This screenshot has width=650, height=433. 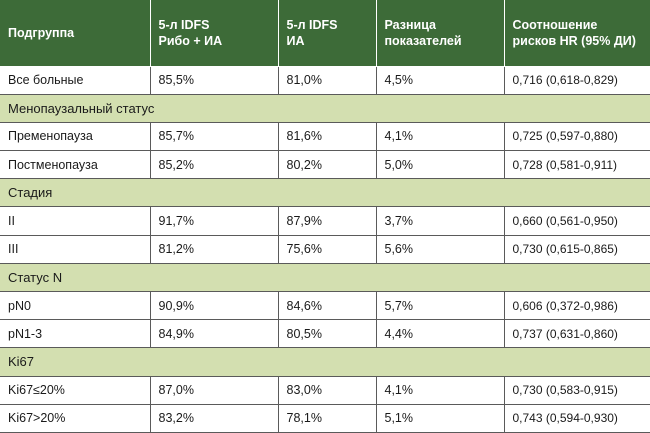 What do you see at coordinates (75, 80) in the screenshot?
I see `cell-subgroup: Все больные` at bounding box center [75, 80].